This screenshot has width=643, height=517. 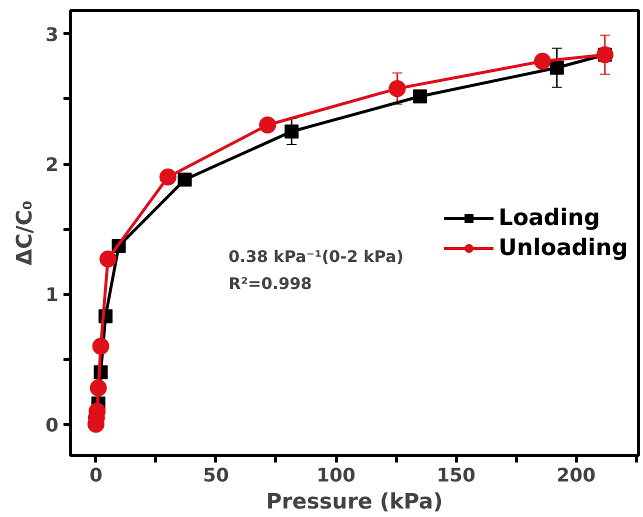 What do you see at coordinates (549, 217) in the screenshot?
I see `legend-label: Loading` at bounding box center [549, 217].